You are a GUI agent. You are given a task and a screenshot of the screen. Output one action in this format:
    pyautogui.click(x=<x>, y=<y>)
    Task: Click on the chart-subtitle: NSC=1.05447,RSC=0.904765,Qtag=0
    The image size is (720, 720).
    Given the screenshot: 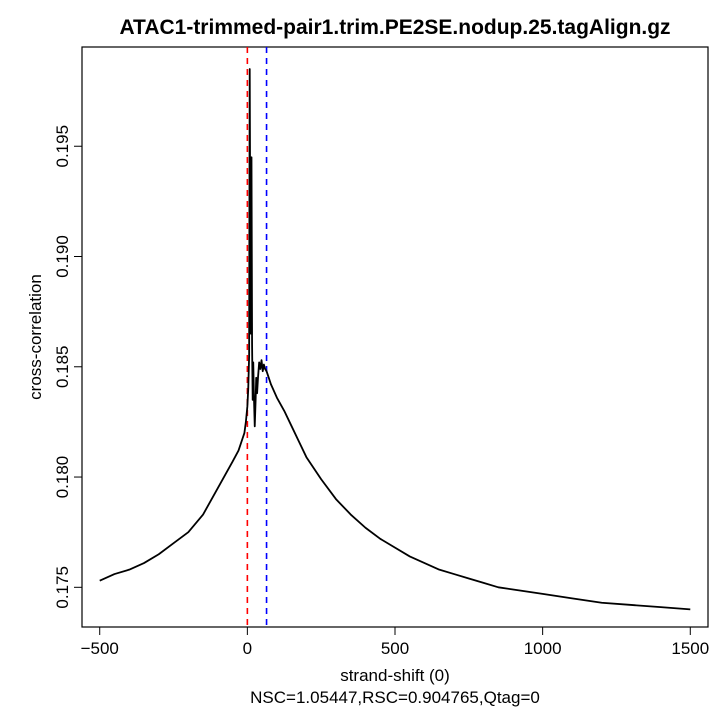 What is the action you would take?
    pyautogui.click(x=395, y=697)
    